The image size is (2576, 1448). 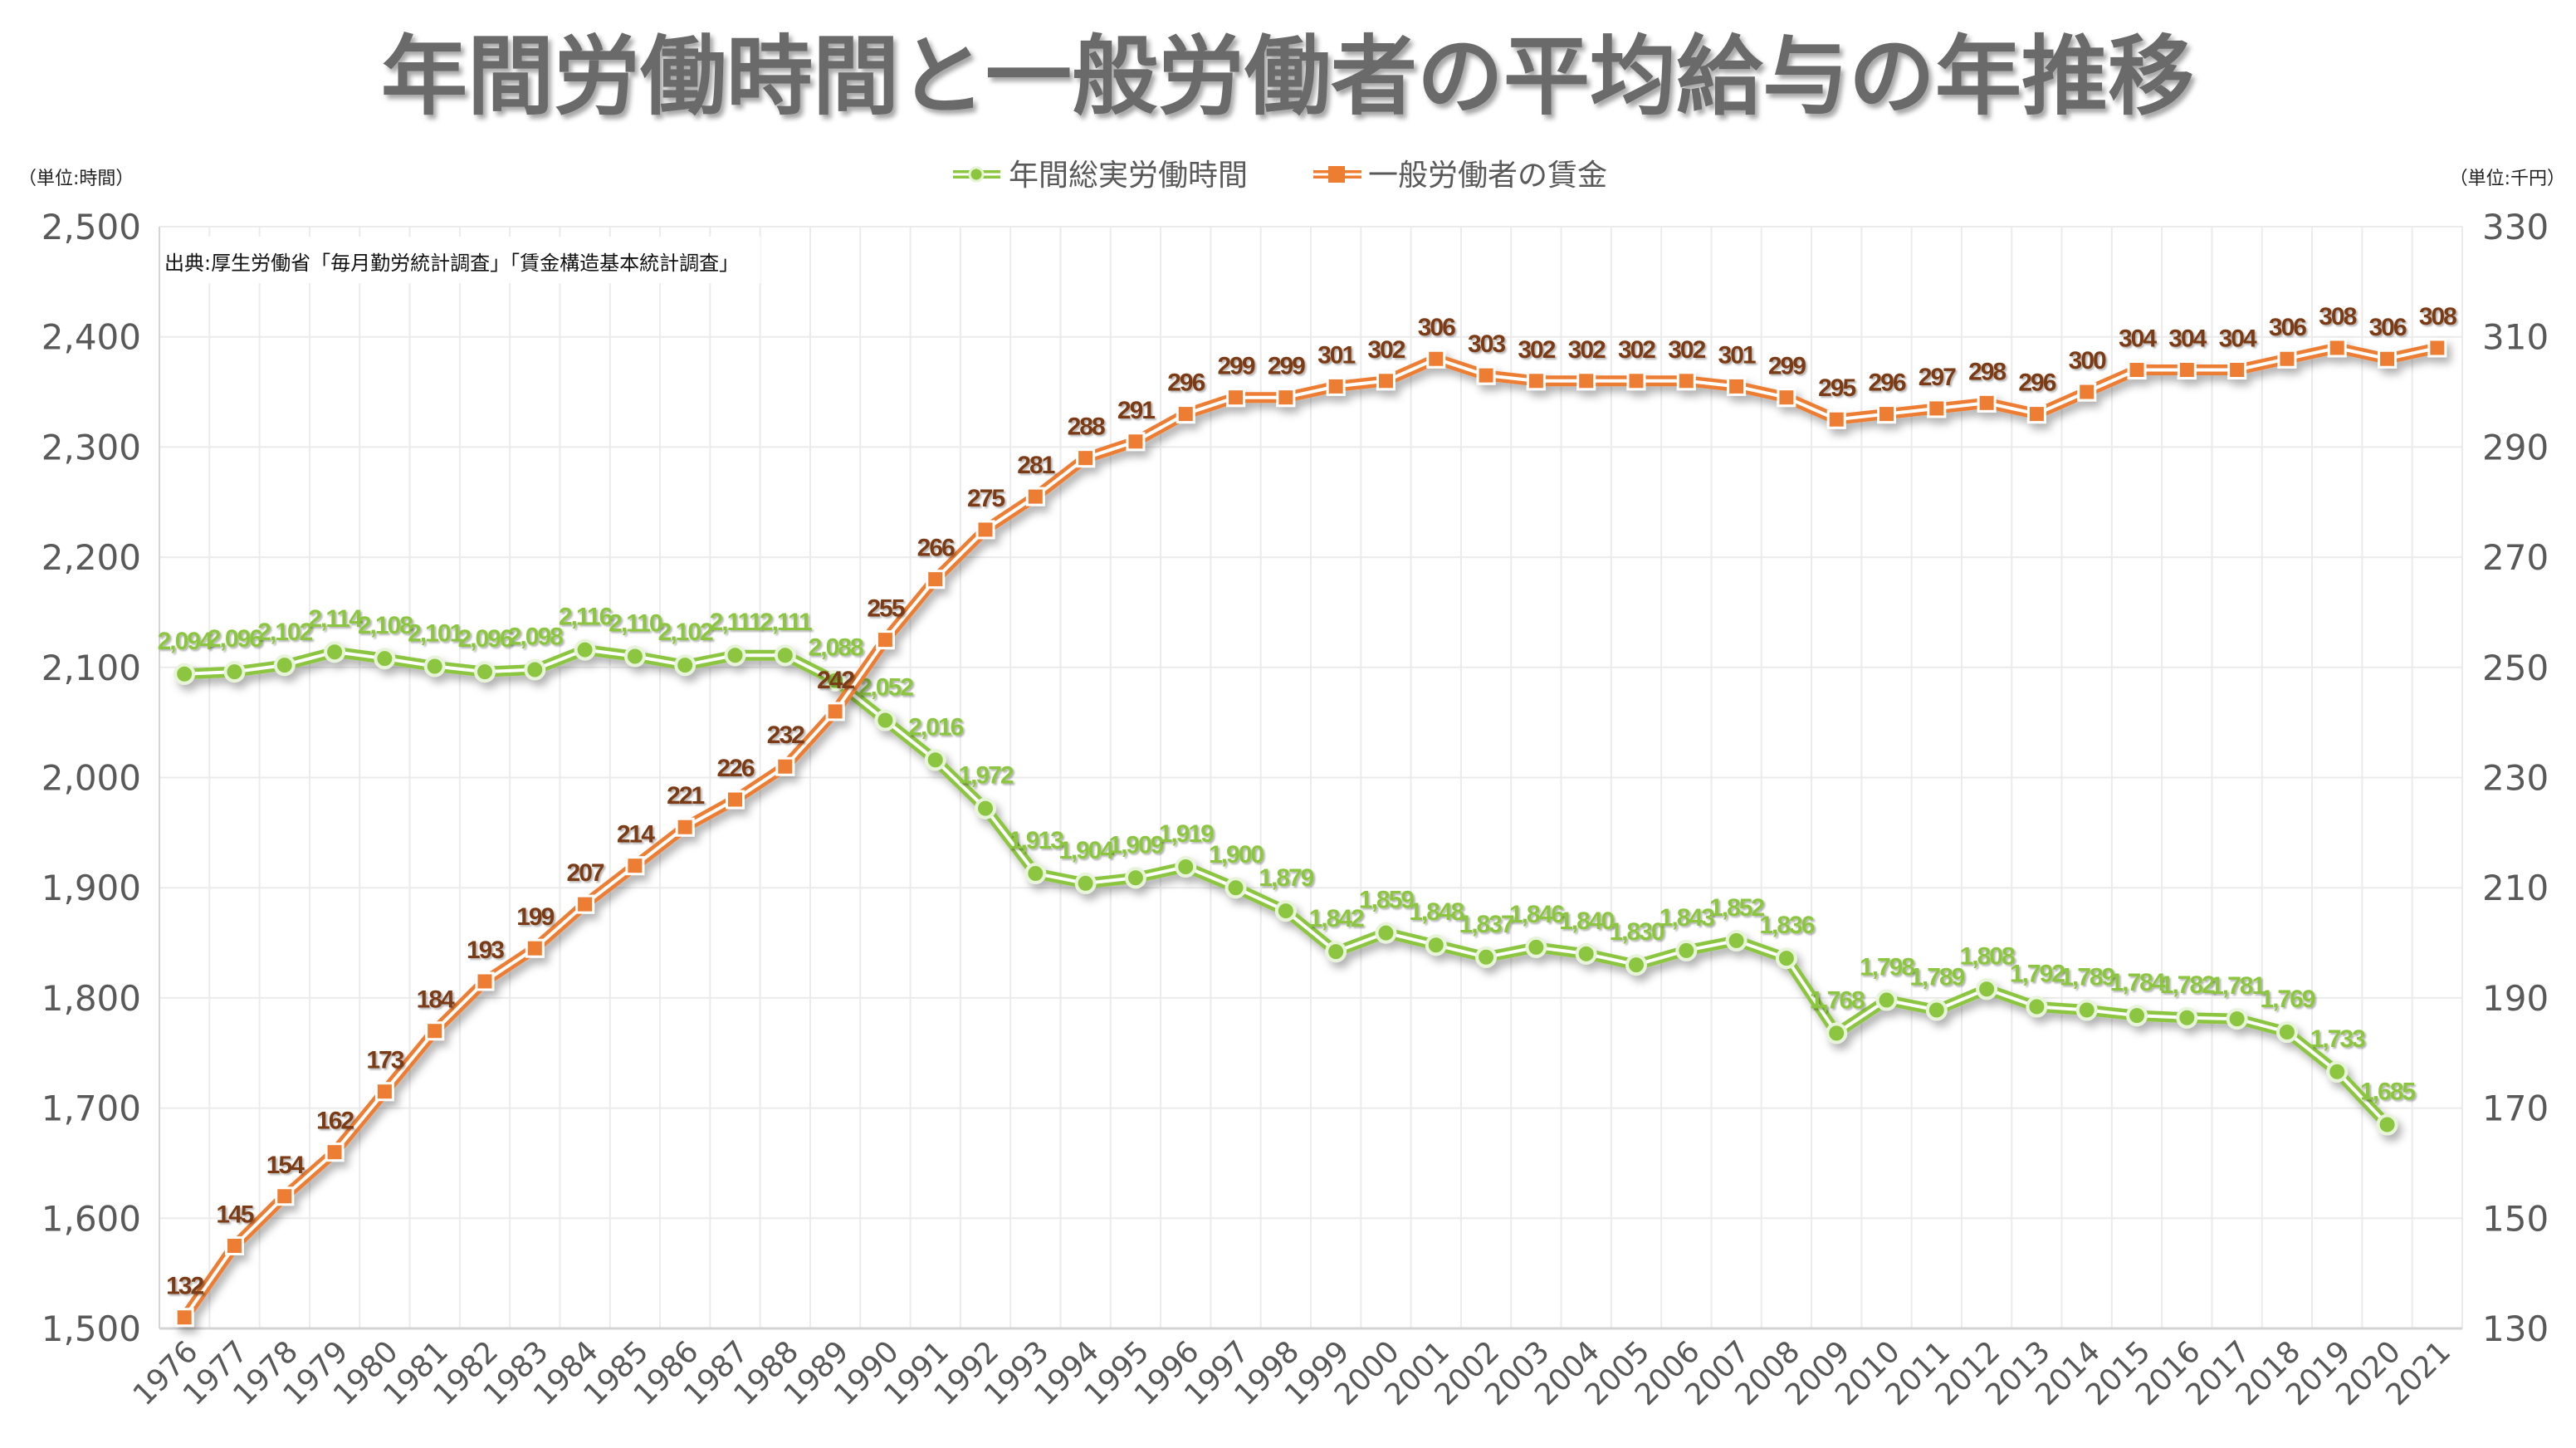 What do you see at coordinates (2507, 179) in the screenshot?
I see `right-axis-unit: （単位:千円）` at bounding box center [2507, 179].